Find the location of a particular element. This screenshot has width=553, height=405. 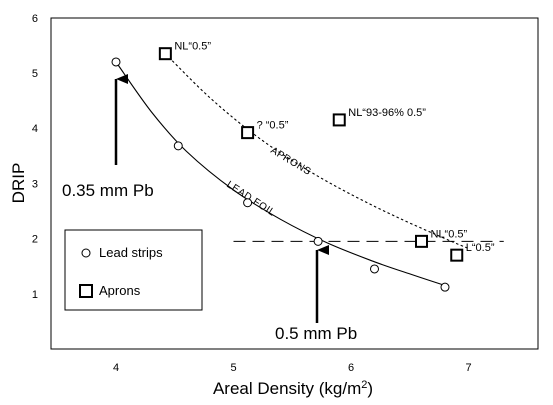

legend-square-marker is located at coordinates (86, 291).